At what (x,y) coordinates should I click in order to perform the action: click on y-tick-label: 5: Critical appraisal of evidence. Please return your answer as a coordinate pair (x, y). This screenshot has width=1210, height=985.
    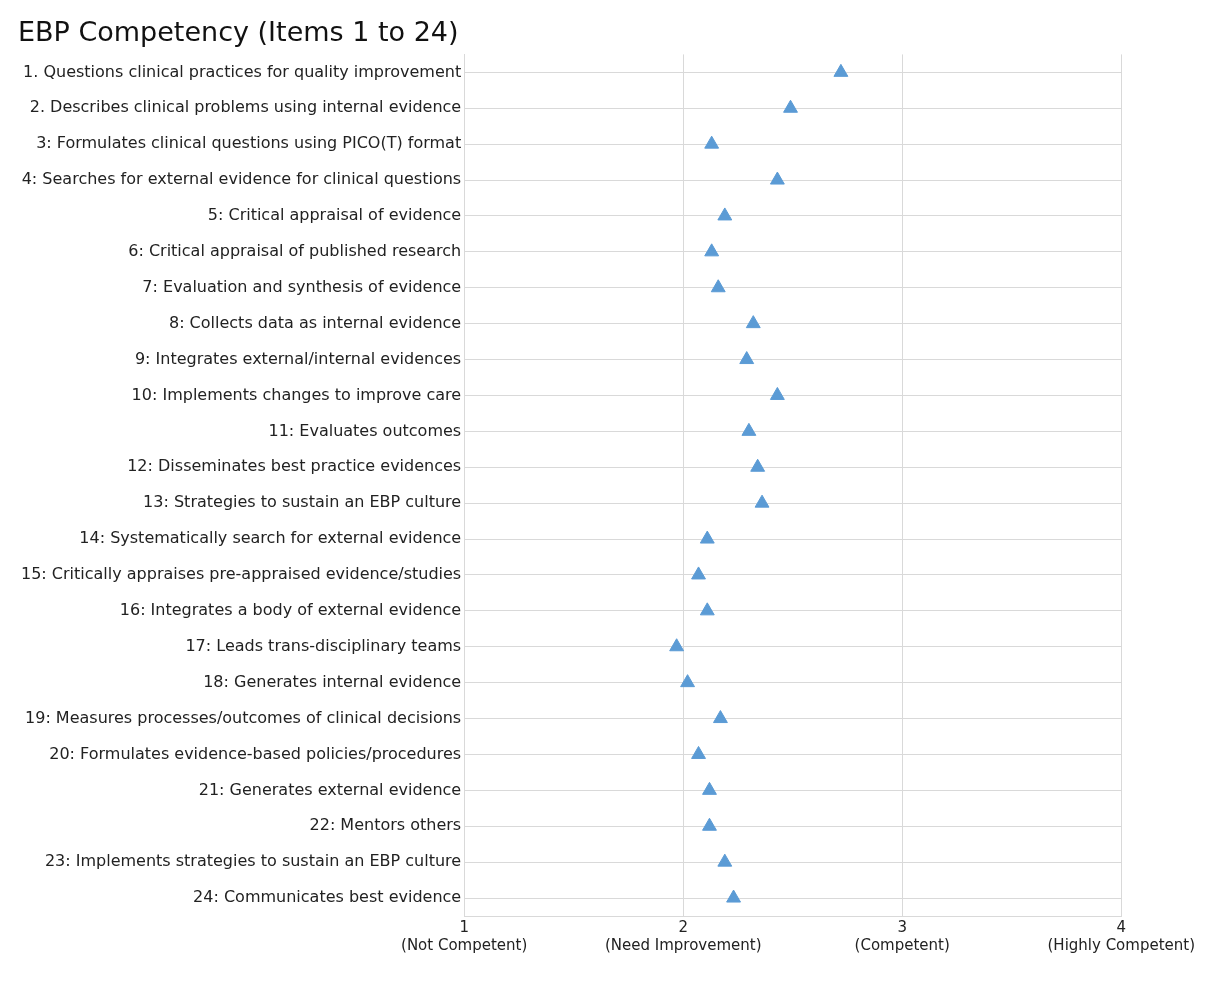
    Looking at the image, I should click on (334, 215).